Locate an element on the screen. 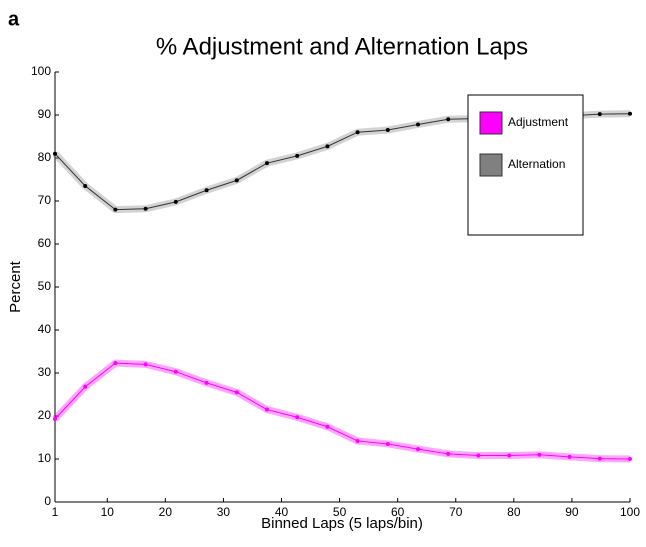 The width and height of the screenshot is (646, 547). x-tick-label: 50 is located at coordinates (340, 512).